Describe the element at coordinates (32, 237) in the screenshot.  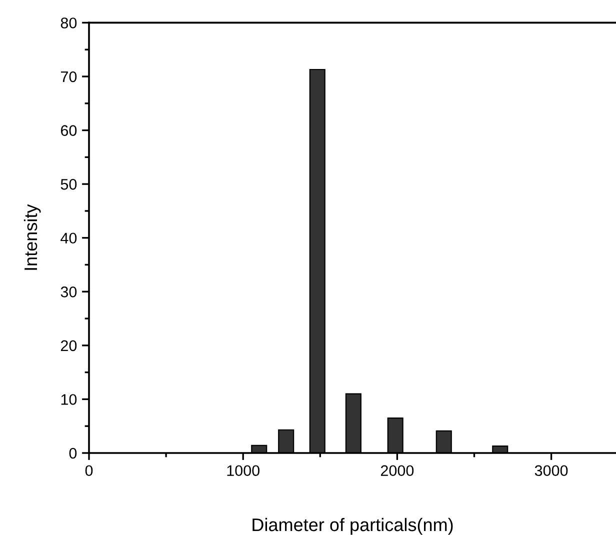
I see `y-axis-title: Intensity` at that location.